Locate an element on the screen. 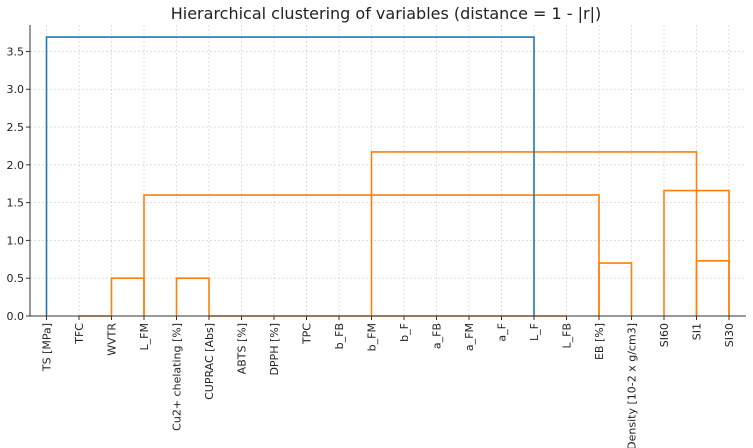 This screenshot has height=448, width=753. x-tick-label-4: Cu2+ chelating [%] is located at coordinates (177, 377).